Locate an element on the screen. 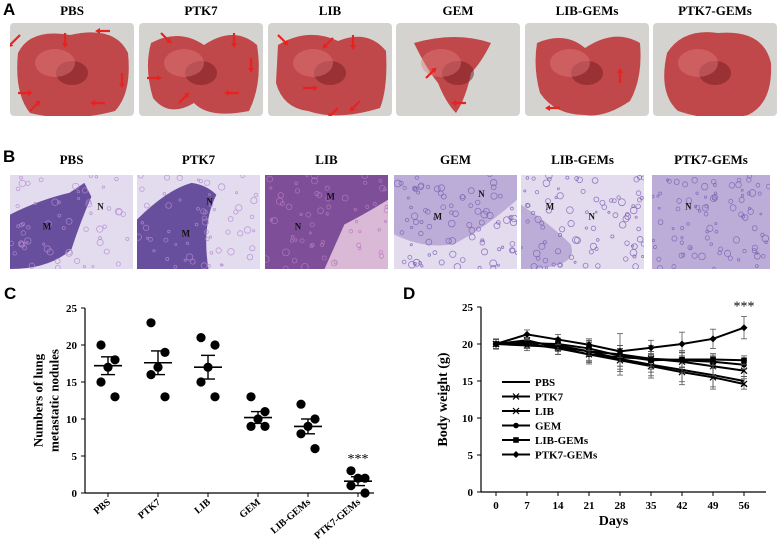 This screenshot has width=777, height=545. panel-label-b: B is located at coordinates (9, 156).